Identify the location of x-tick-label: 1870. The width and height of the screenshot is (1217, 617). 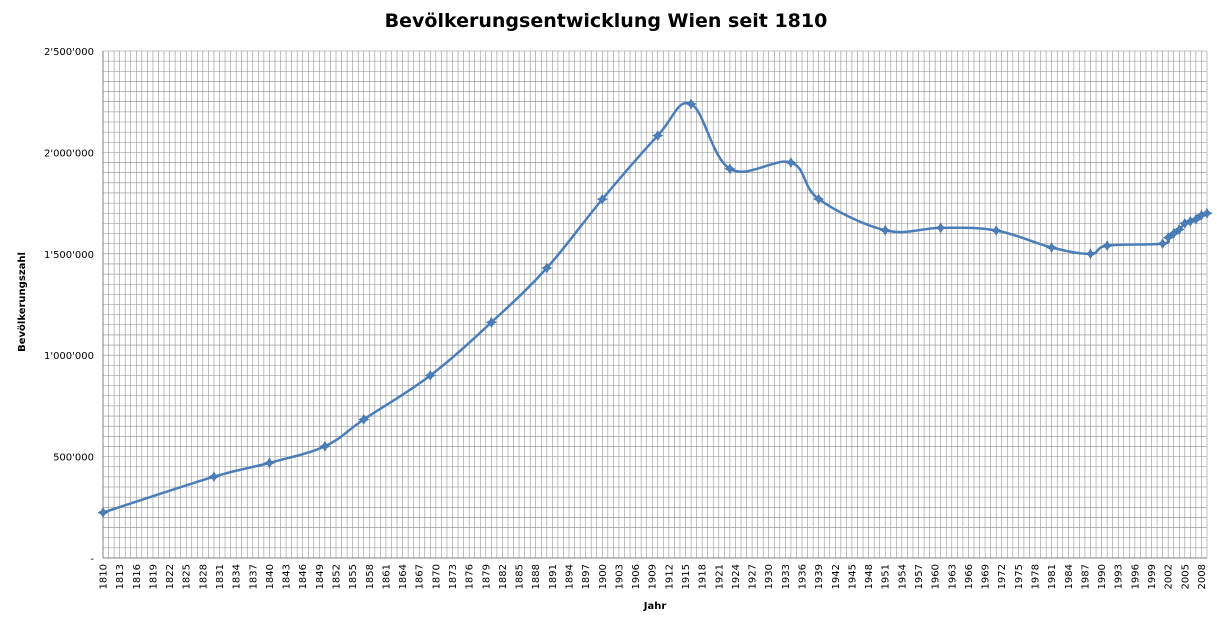
(436, 576).